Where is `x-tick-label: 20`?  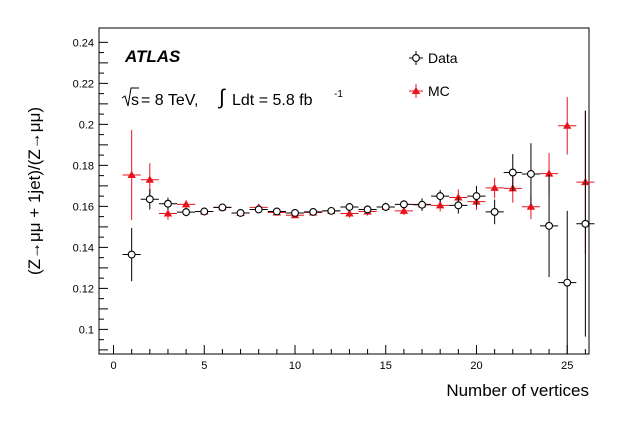
x-tick-label: 20 is located at coordinates (476, 366).